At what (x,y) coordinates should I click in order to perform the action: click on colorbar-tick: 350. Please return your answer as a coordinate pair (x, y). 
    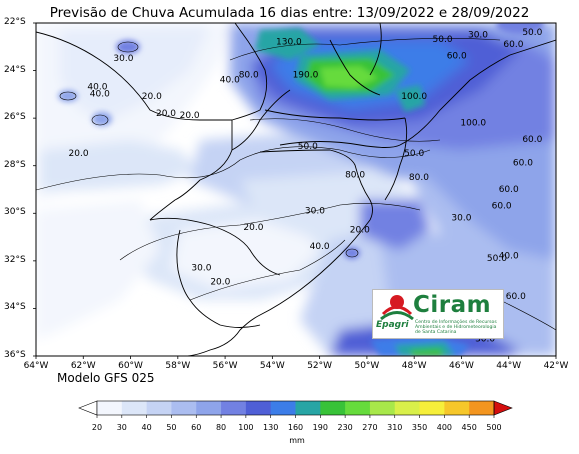
    Looking at the image, I should click on (419, 427).